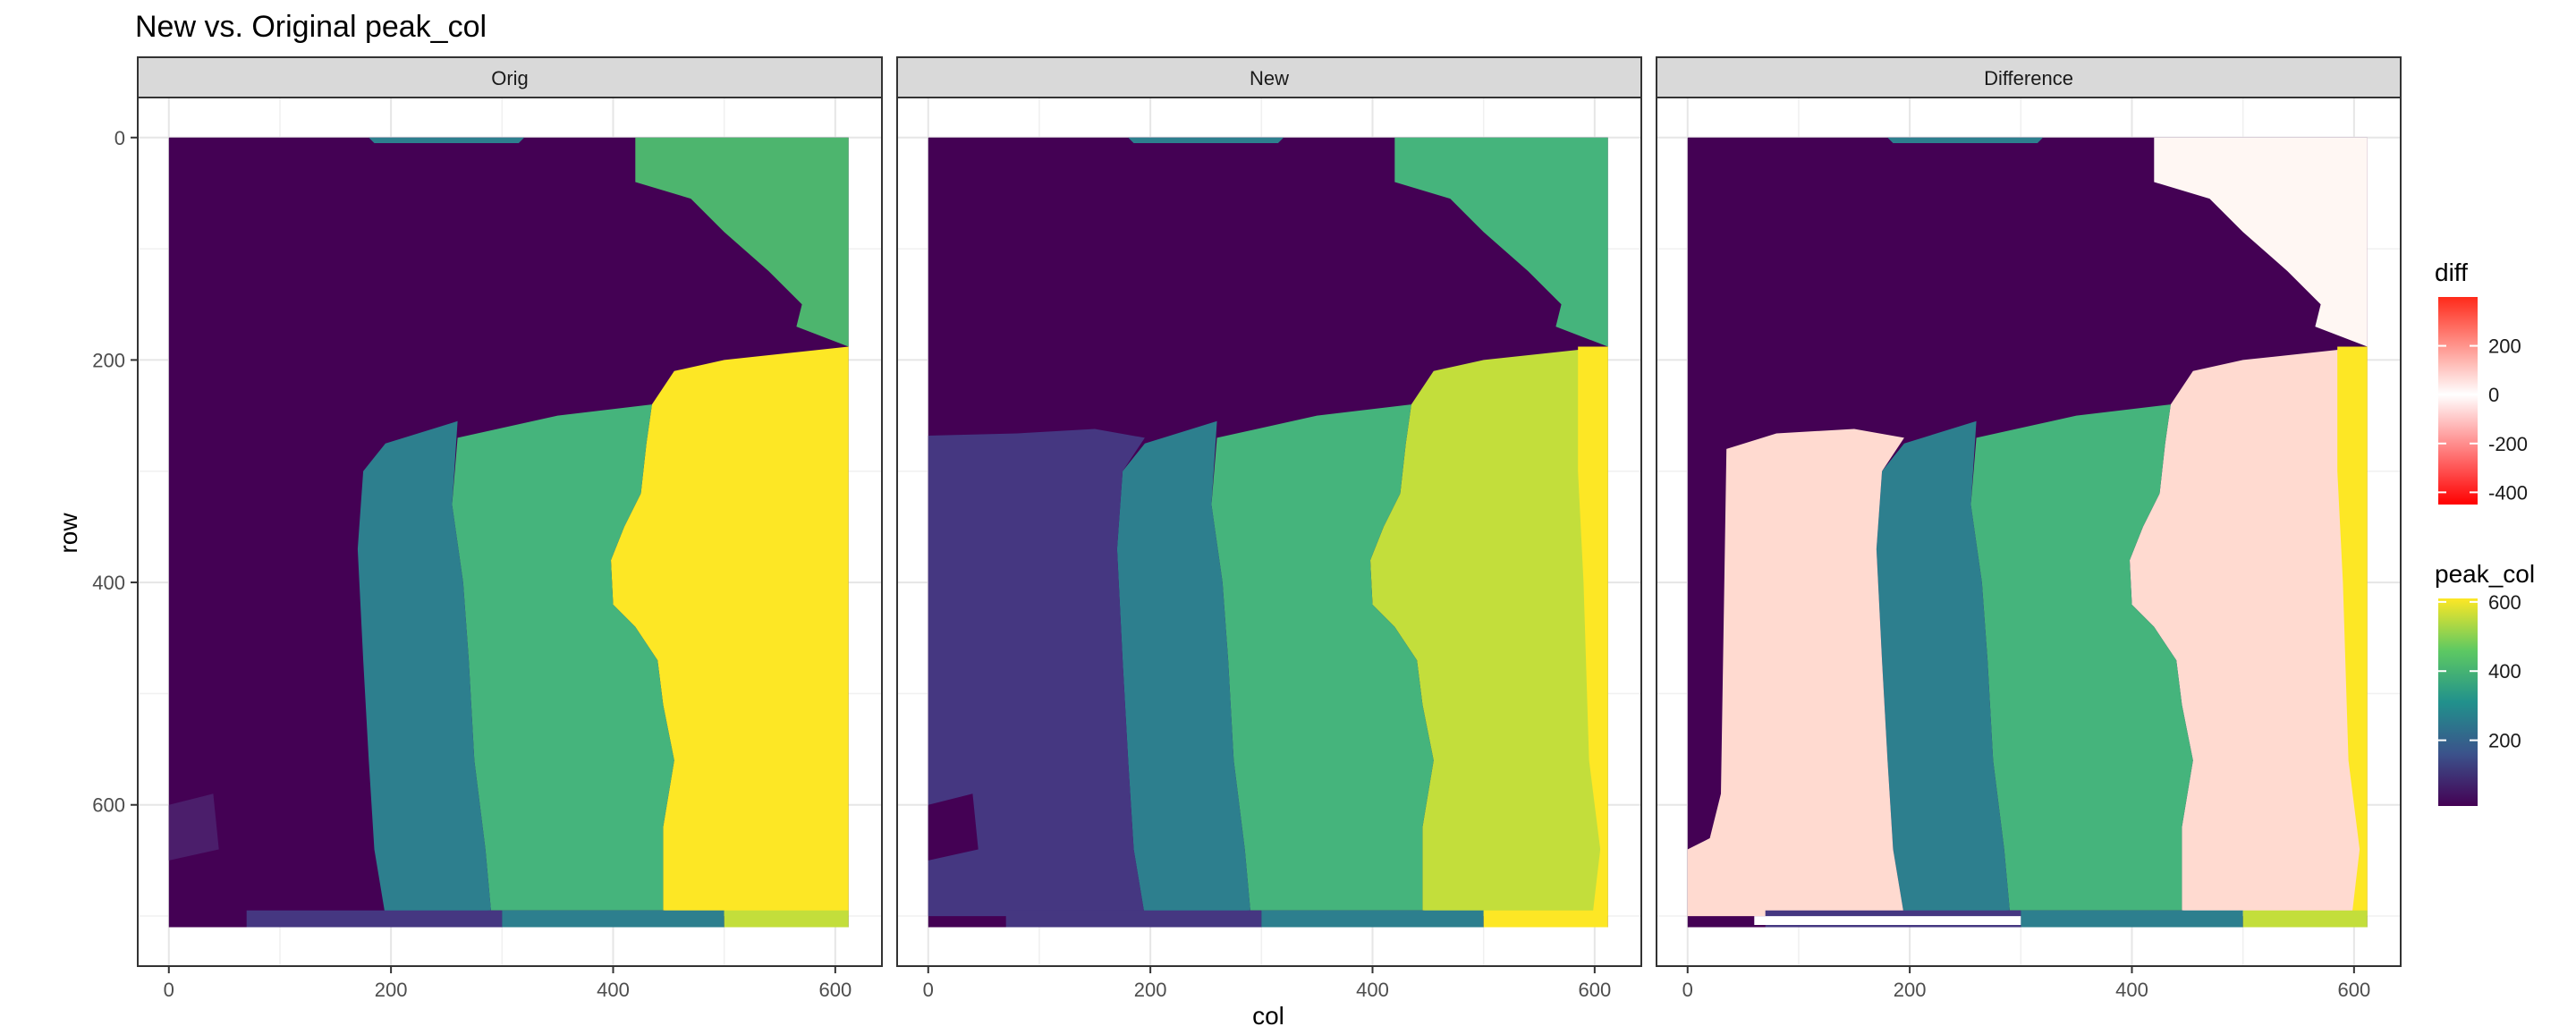 This screenshot has height=1035, width=2576. What do you see at coordinates (2504, 603) in the screenshot?
I see `legend-tick-label: 600` at bounding box center [2504, 603].